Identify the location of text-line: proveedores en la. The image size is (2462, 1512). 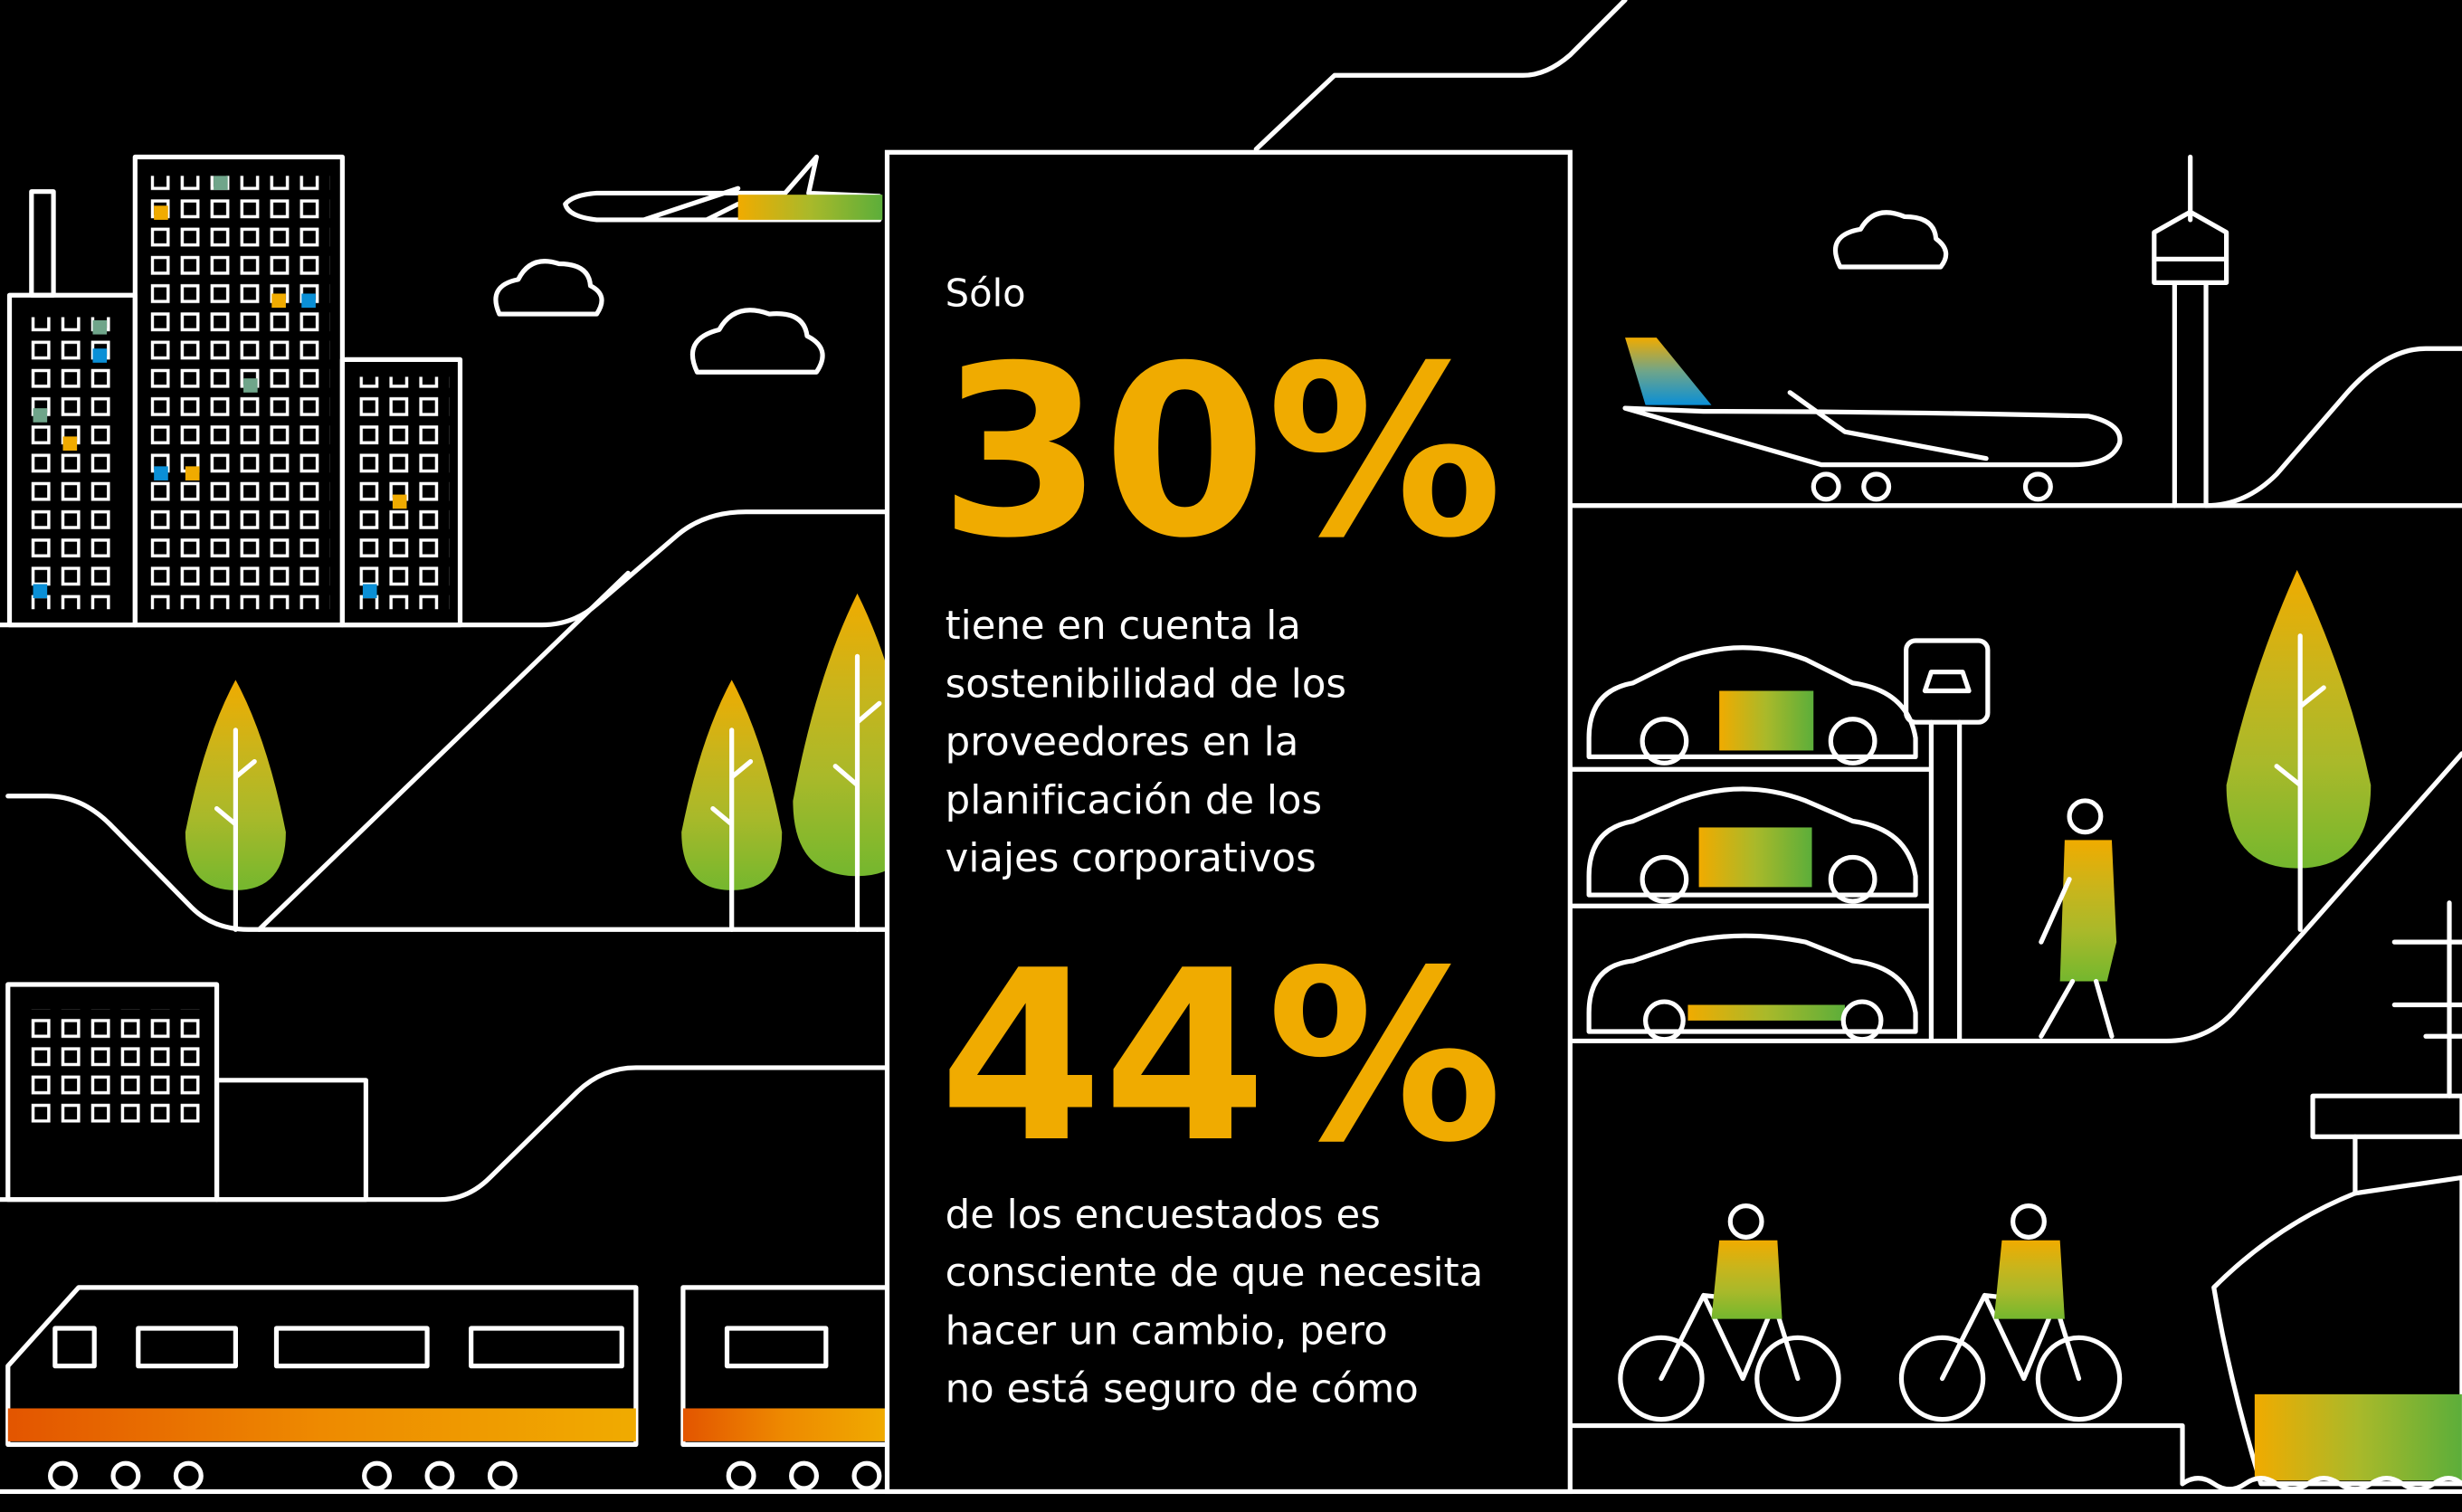
(1122, 743).